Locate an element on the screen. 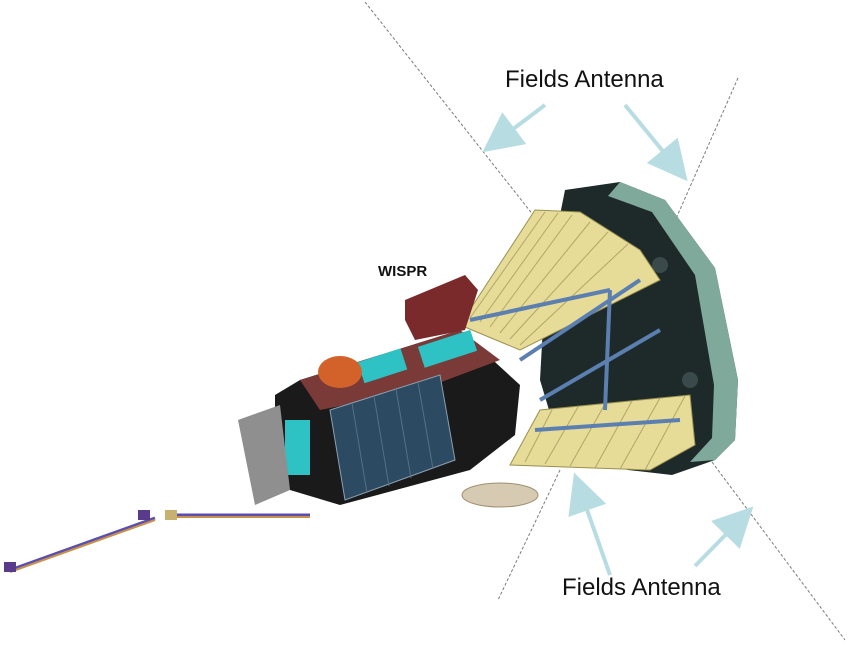 The image size is (850, 650). instrument-dome is located at coordinates (340, 372).